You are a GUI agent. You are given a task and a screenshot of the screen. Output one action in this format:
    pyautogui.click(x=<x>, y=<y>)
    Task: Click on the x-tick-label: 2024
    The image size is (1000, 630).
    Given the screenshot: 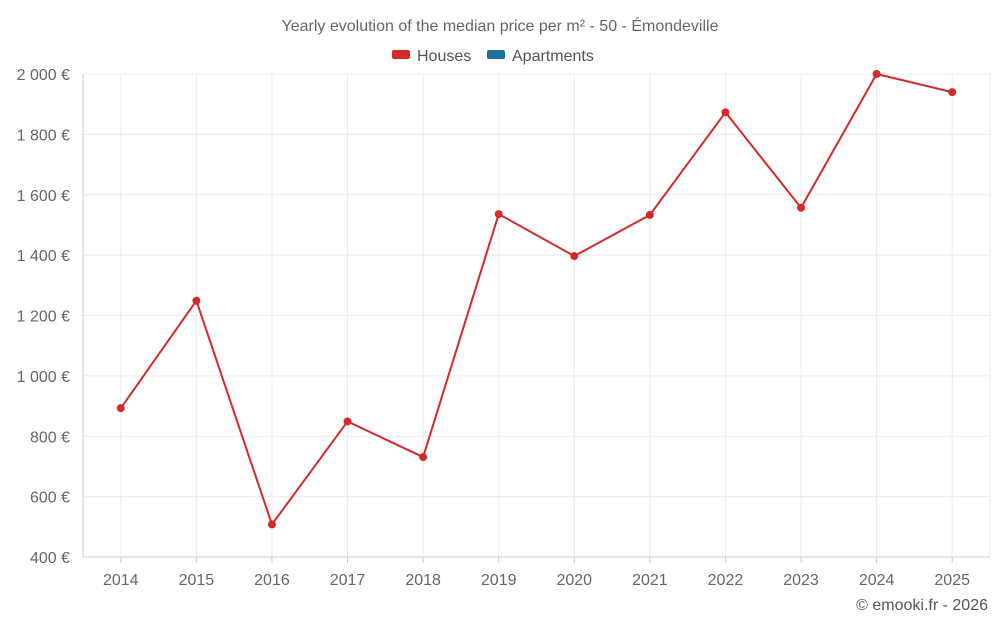 What is the action you would take?
    pyautogui.click(x=877, y=580)
    